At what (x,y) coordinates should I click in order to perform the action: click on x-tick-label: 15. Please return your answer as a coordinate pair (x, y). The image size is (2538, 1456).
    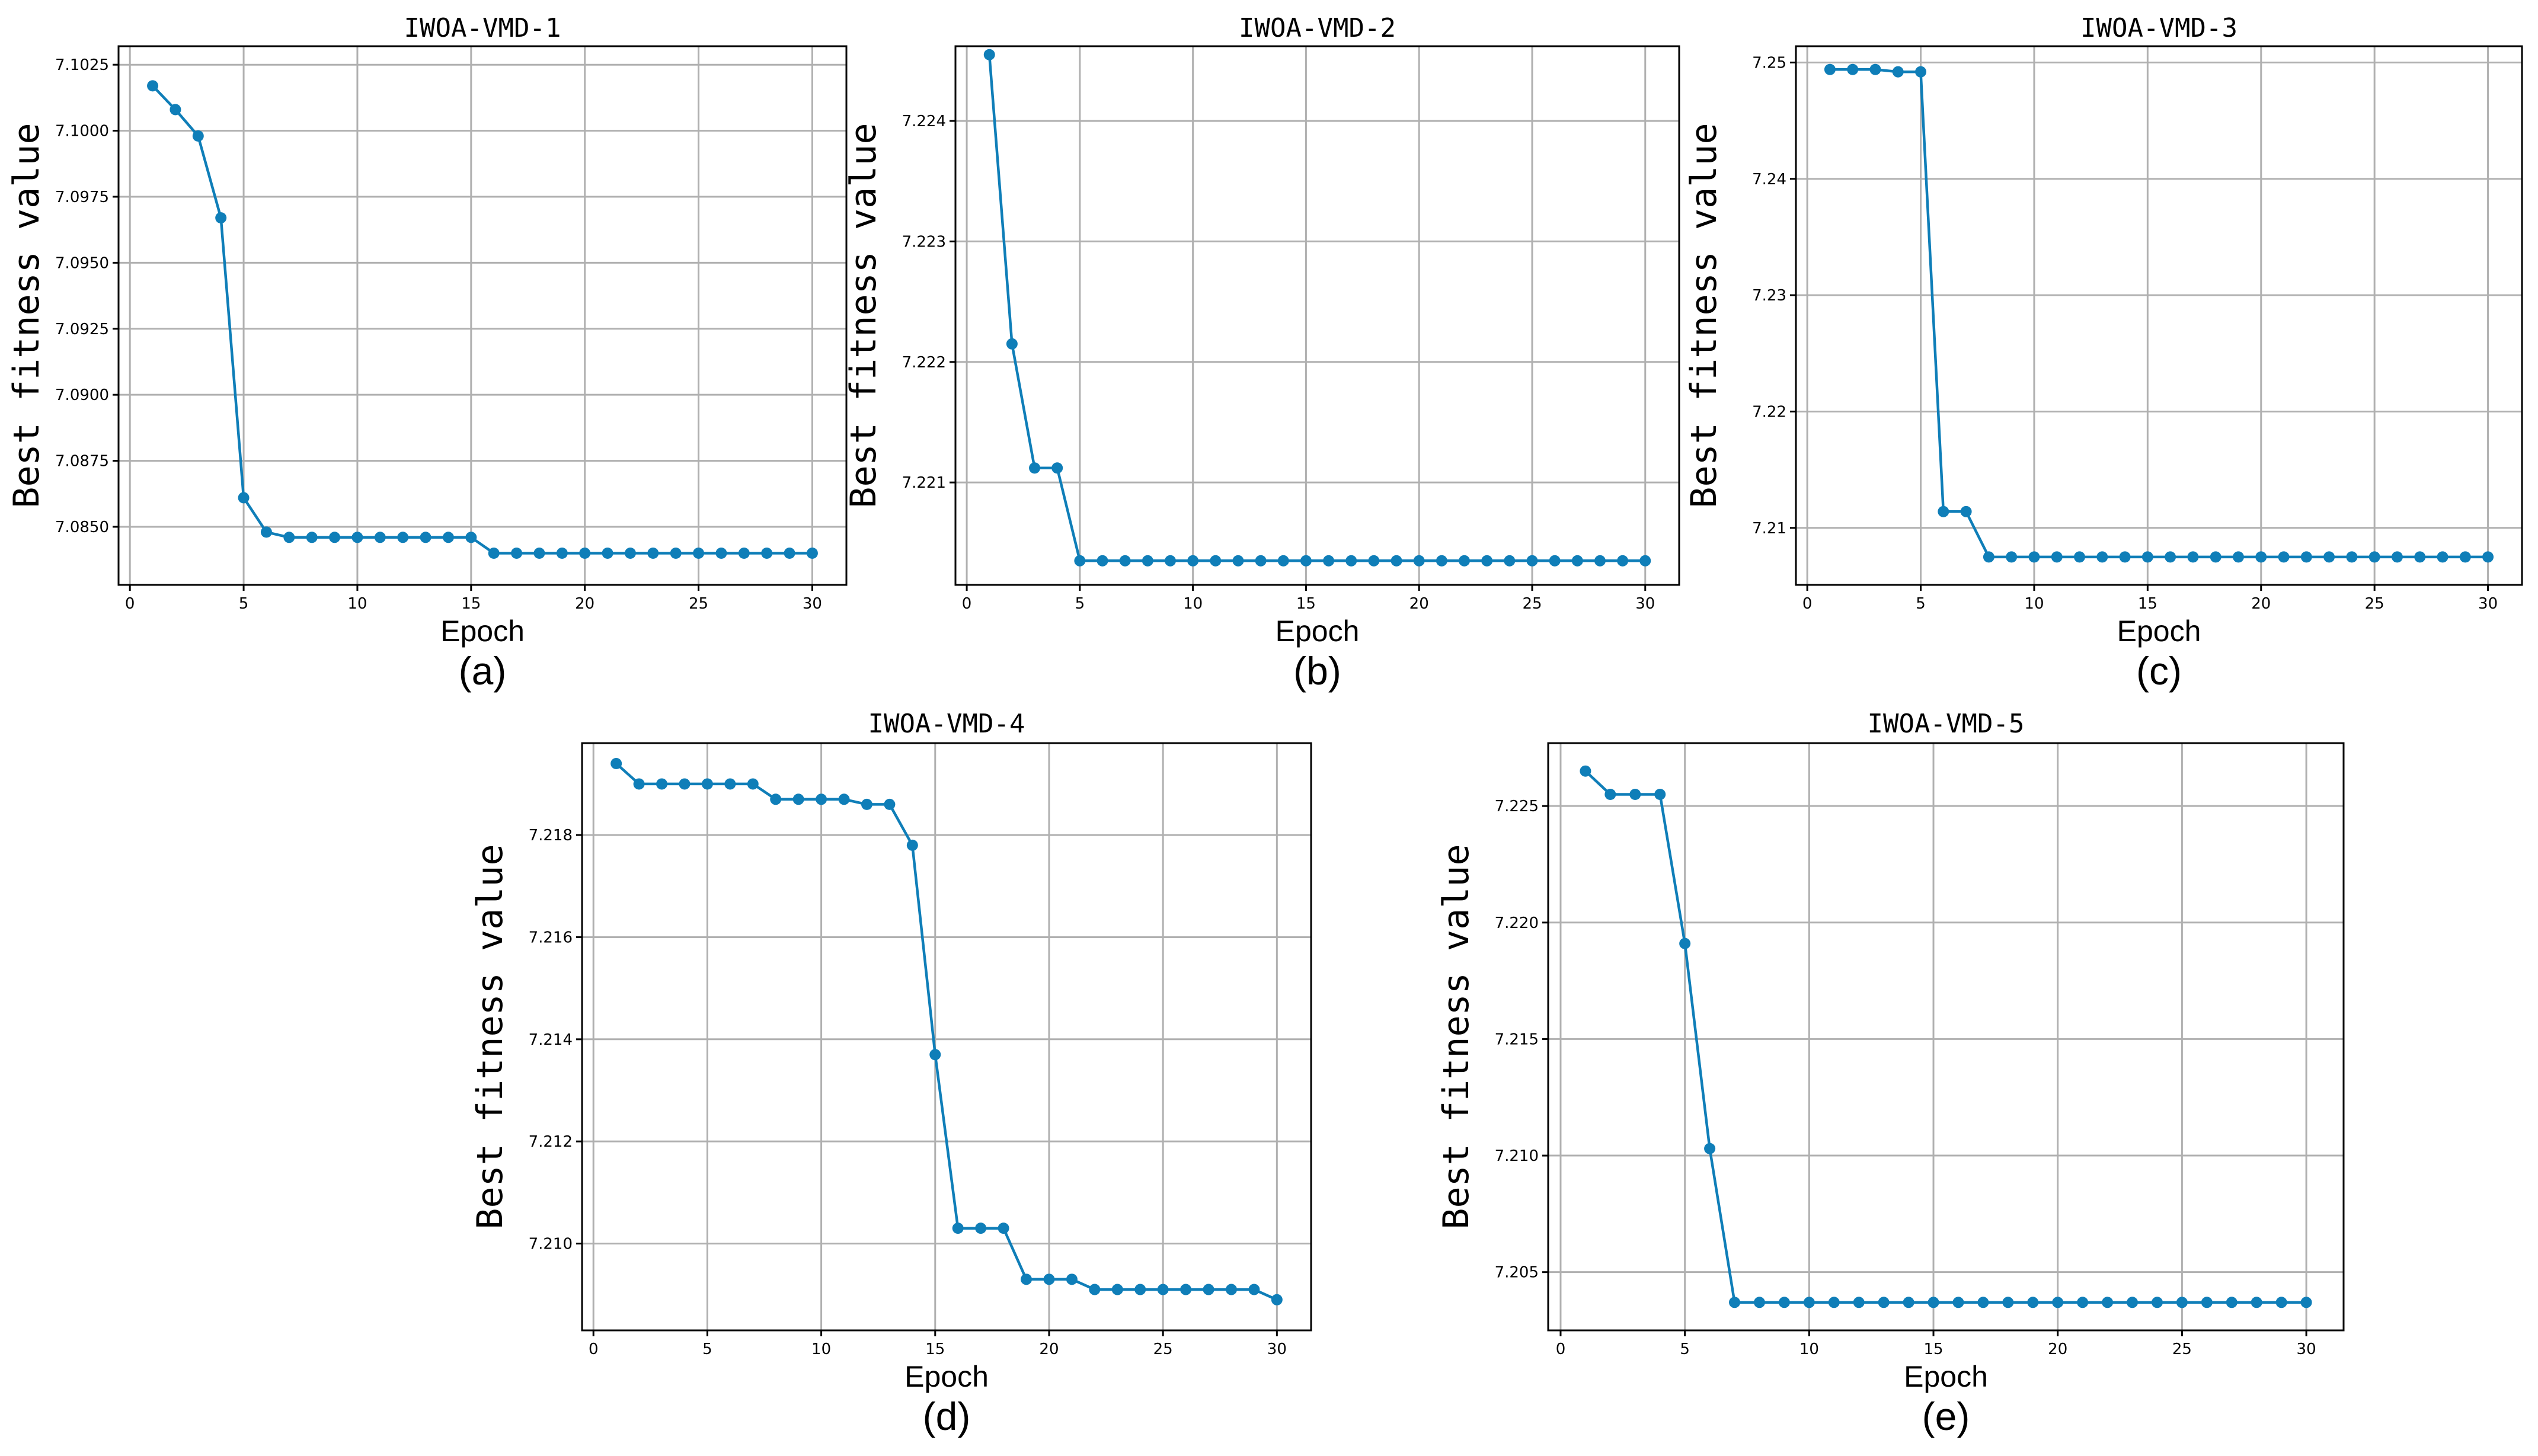
    Looking at the image, I should click on (1933, 1349).